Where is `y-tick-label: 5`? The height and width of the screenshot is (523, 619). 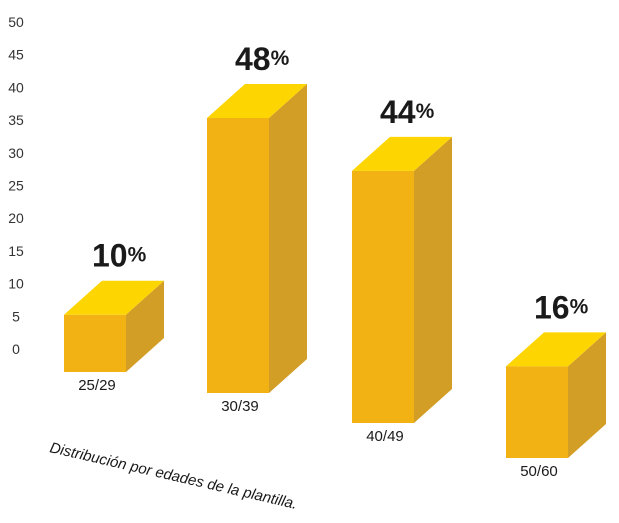
y-tick-label: 5 is located at coordinates (16, 316).